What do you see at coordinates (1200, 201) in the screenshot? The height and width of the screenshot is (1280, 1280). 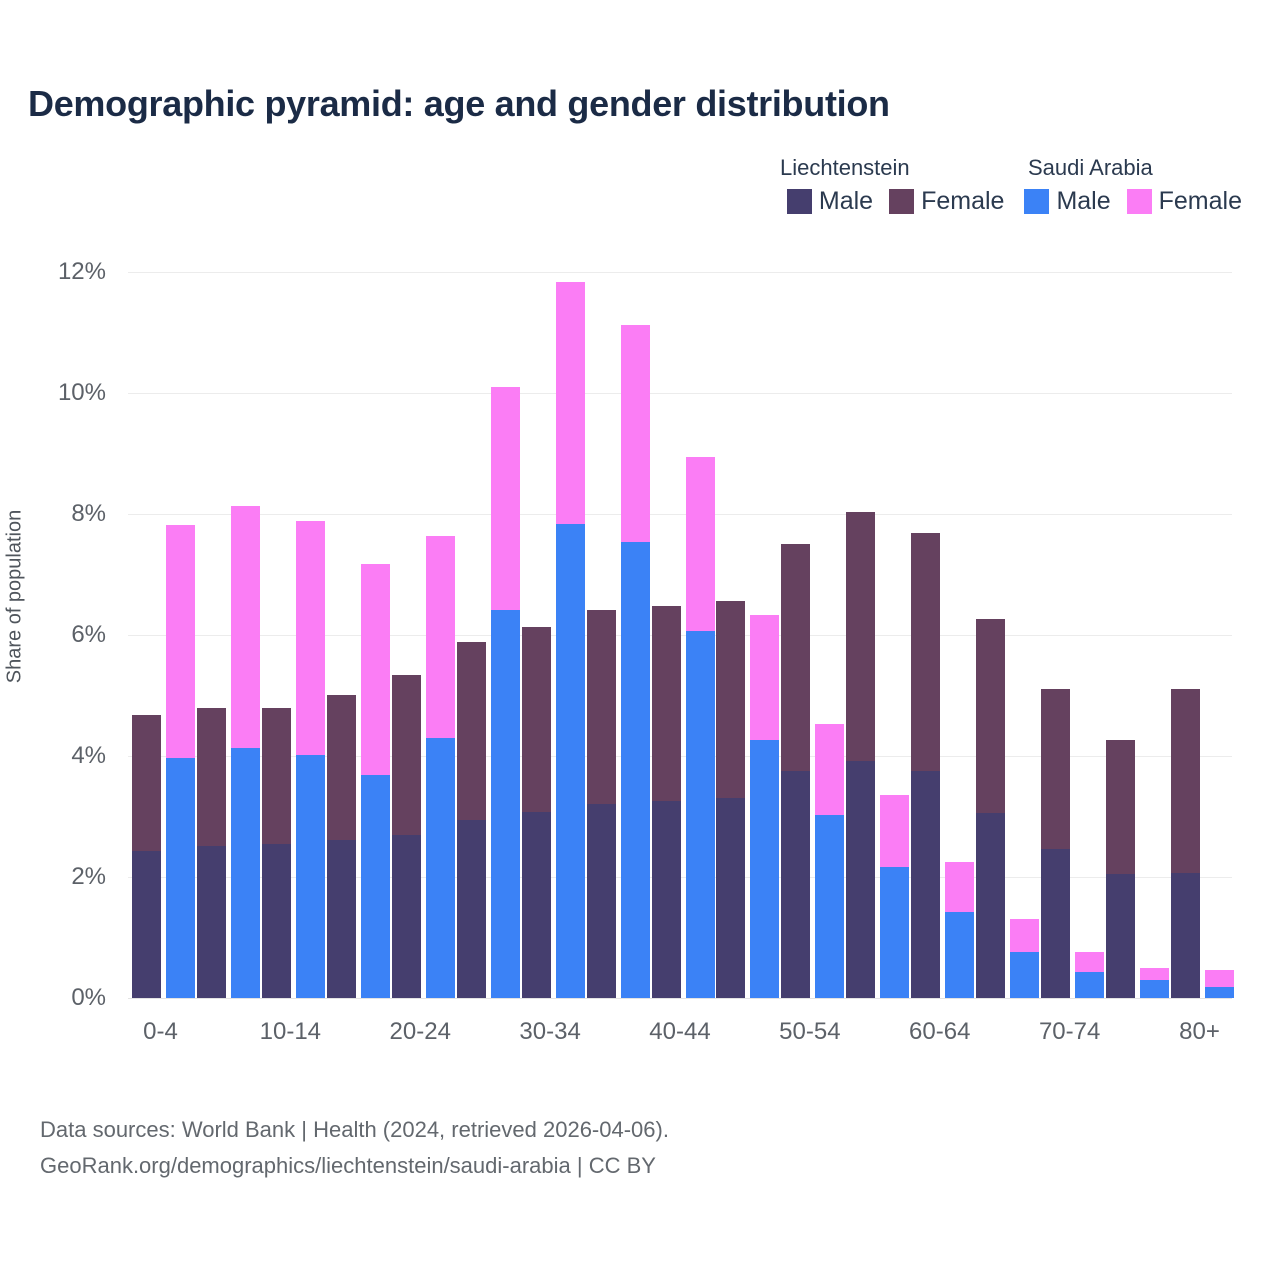 I see `legend-label-saudi-arabia-female: Female` at bounding box center [1200, 201].